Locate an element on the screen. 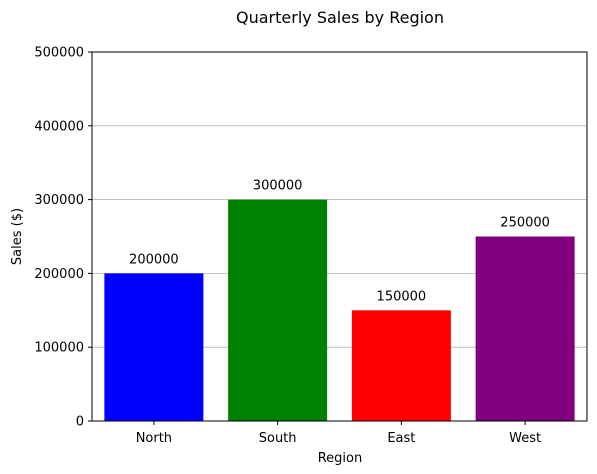 This screenshot has height=474, width=597. x-tick-label: South is located at coordinates (278, 438).